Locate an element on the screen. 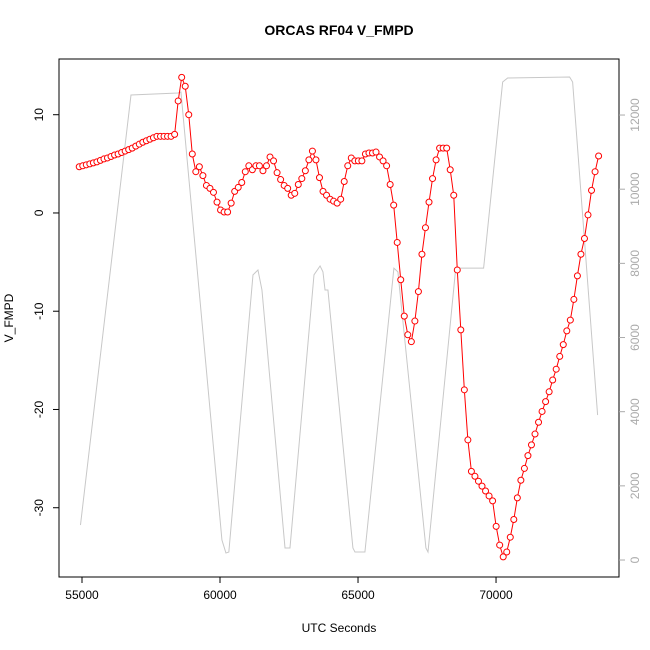 This screenshot has height=650, width=650. y-tick-label: 10 is located at coordinates (39, 115).